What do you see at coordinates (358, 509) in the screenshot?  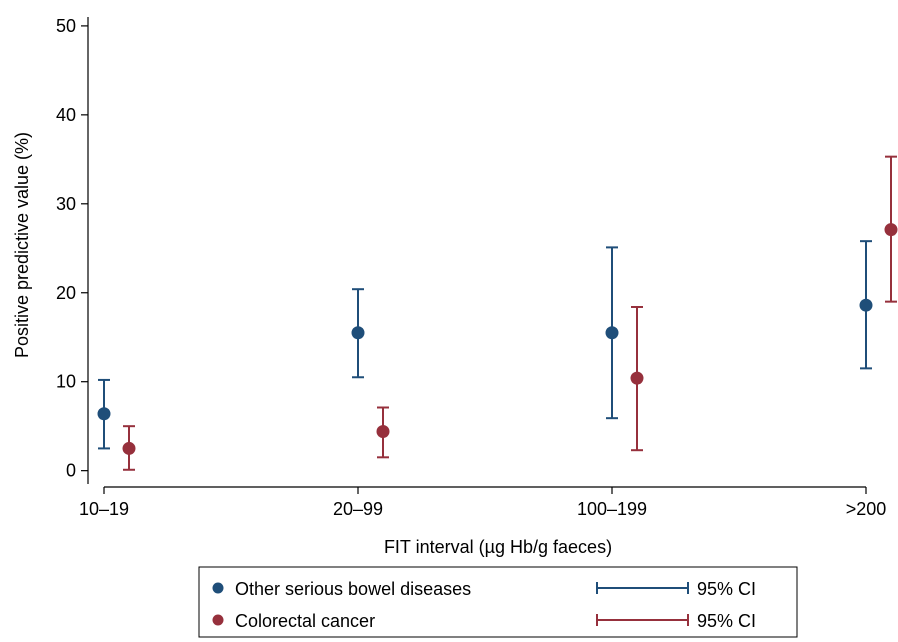 I see `x-tick-label-1: 20–99` at bounding box center [358, 509].